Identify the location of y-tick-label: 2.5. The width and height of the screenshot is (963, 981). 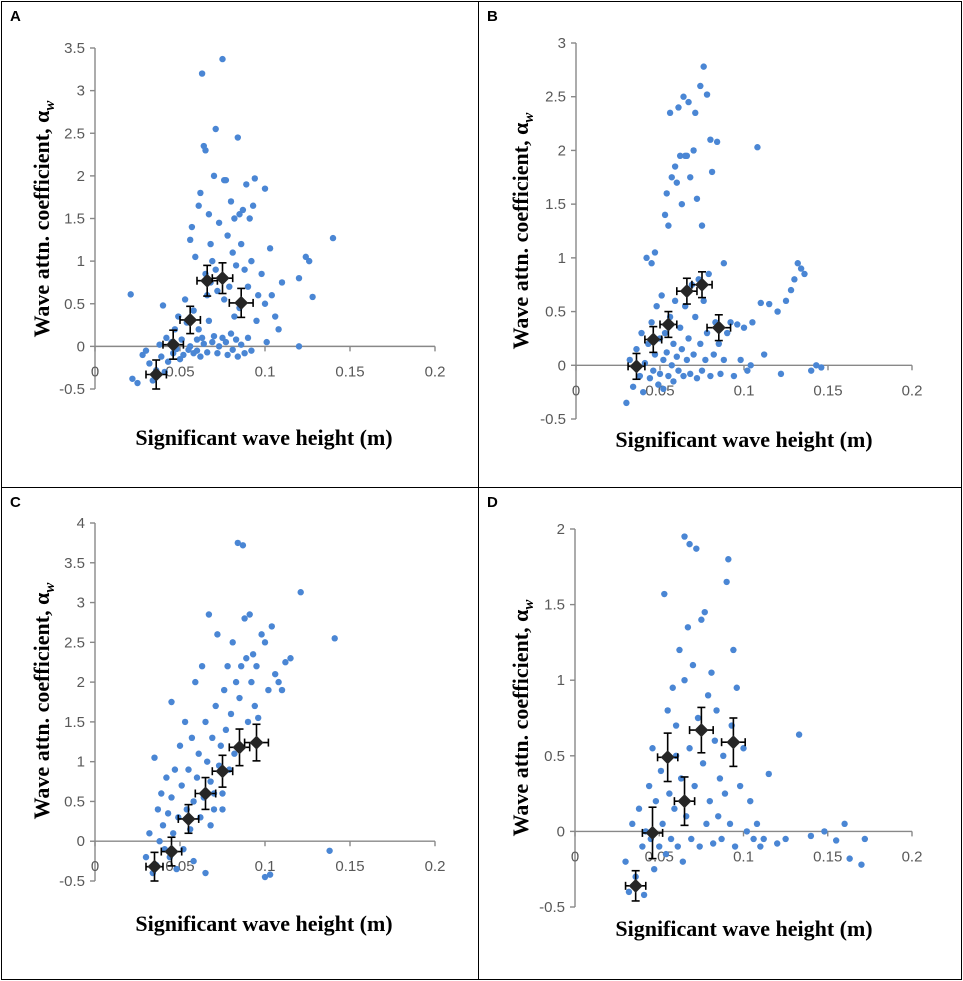
(74, 642).